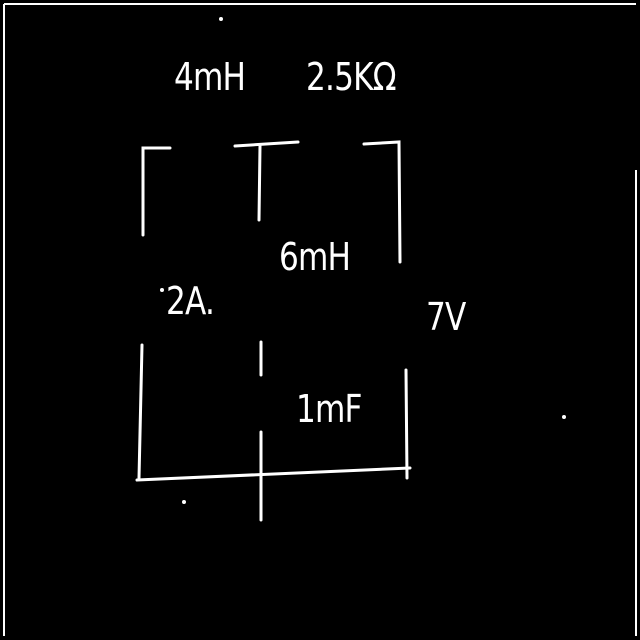 The image size is (640, 640). Describe the element at coordinates (140, 411) in the screenshot. I see `wire-left-lower` at that location.